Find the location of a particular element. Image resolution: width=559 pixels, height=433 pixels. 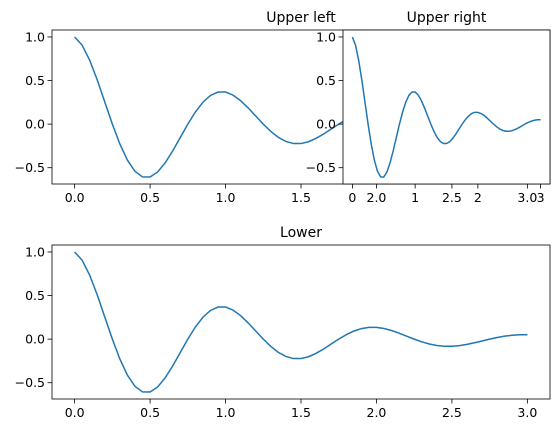

x-tick-label: 3 is located at coordinates (541, 197).